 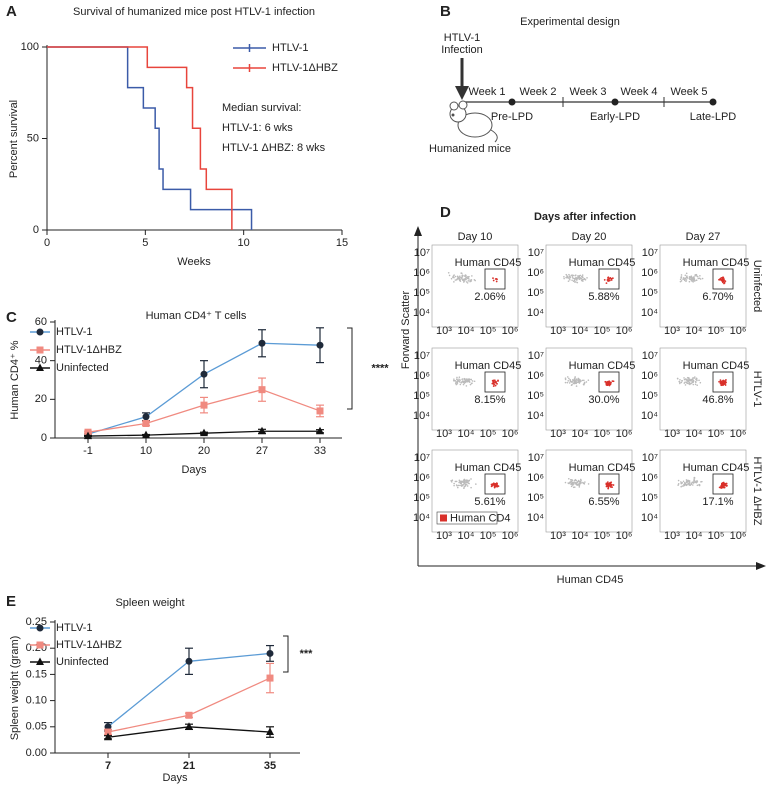 I want to click on y-axis-label: Spleen weight (gram), so click(x=15, y=688).